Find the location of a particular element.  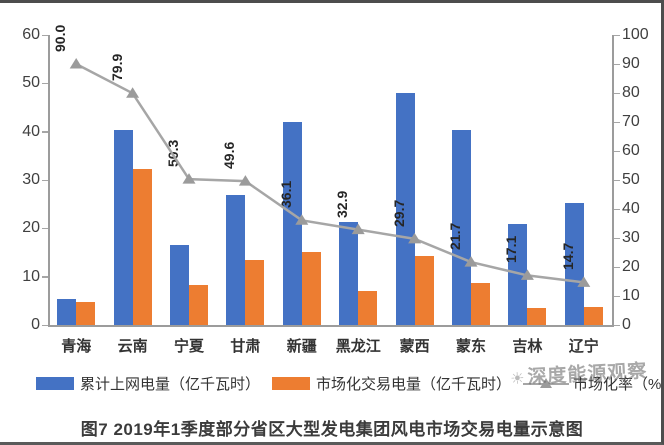

x-axis-label-6: 蒙西 is located at coordinates (414, 346).